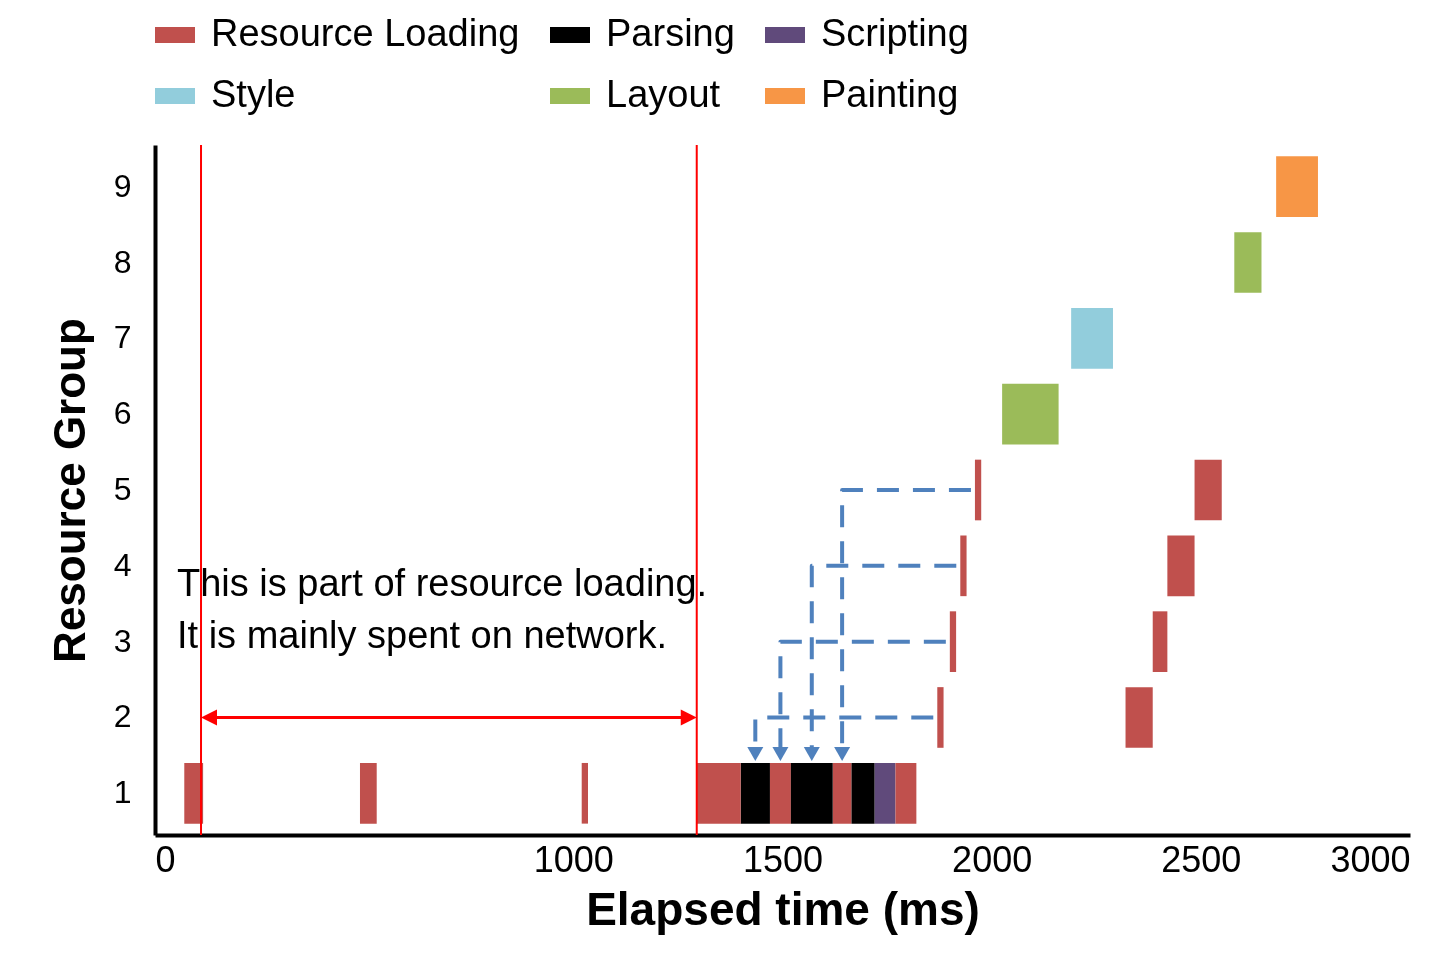 The image size is (1439, 970). What do you see at coordinates (122, 185) in the screenshot?
I see `y-tick-label: 9` at bounding box center [122, 185].